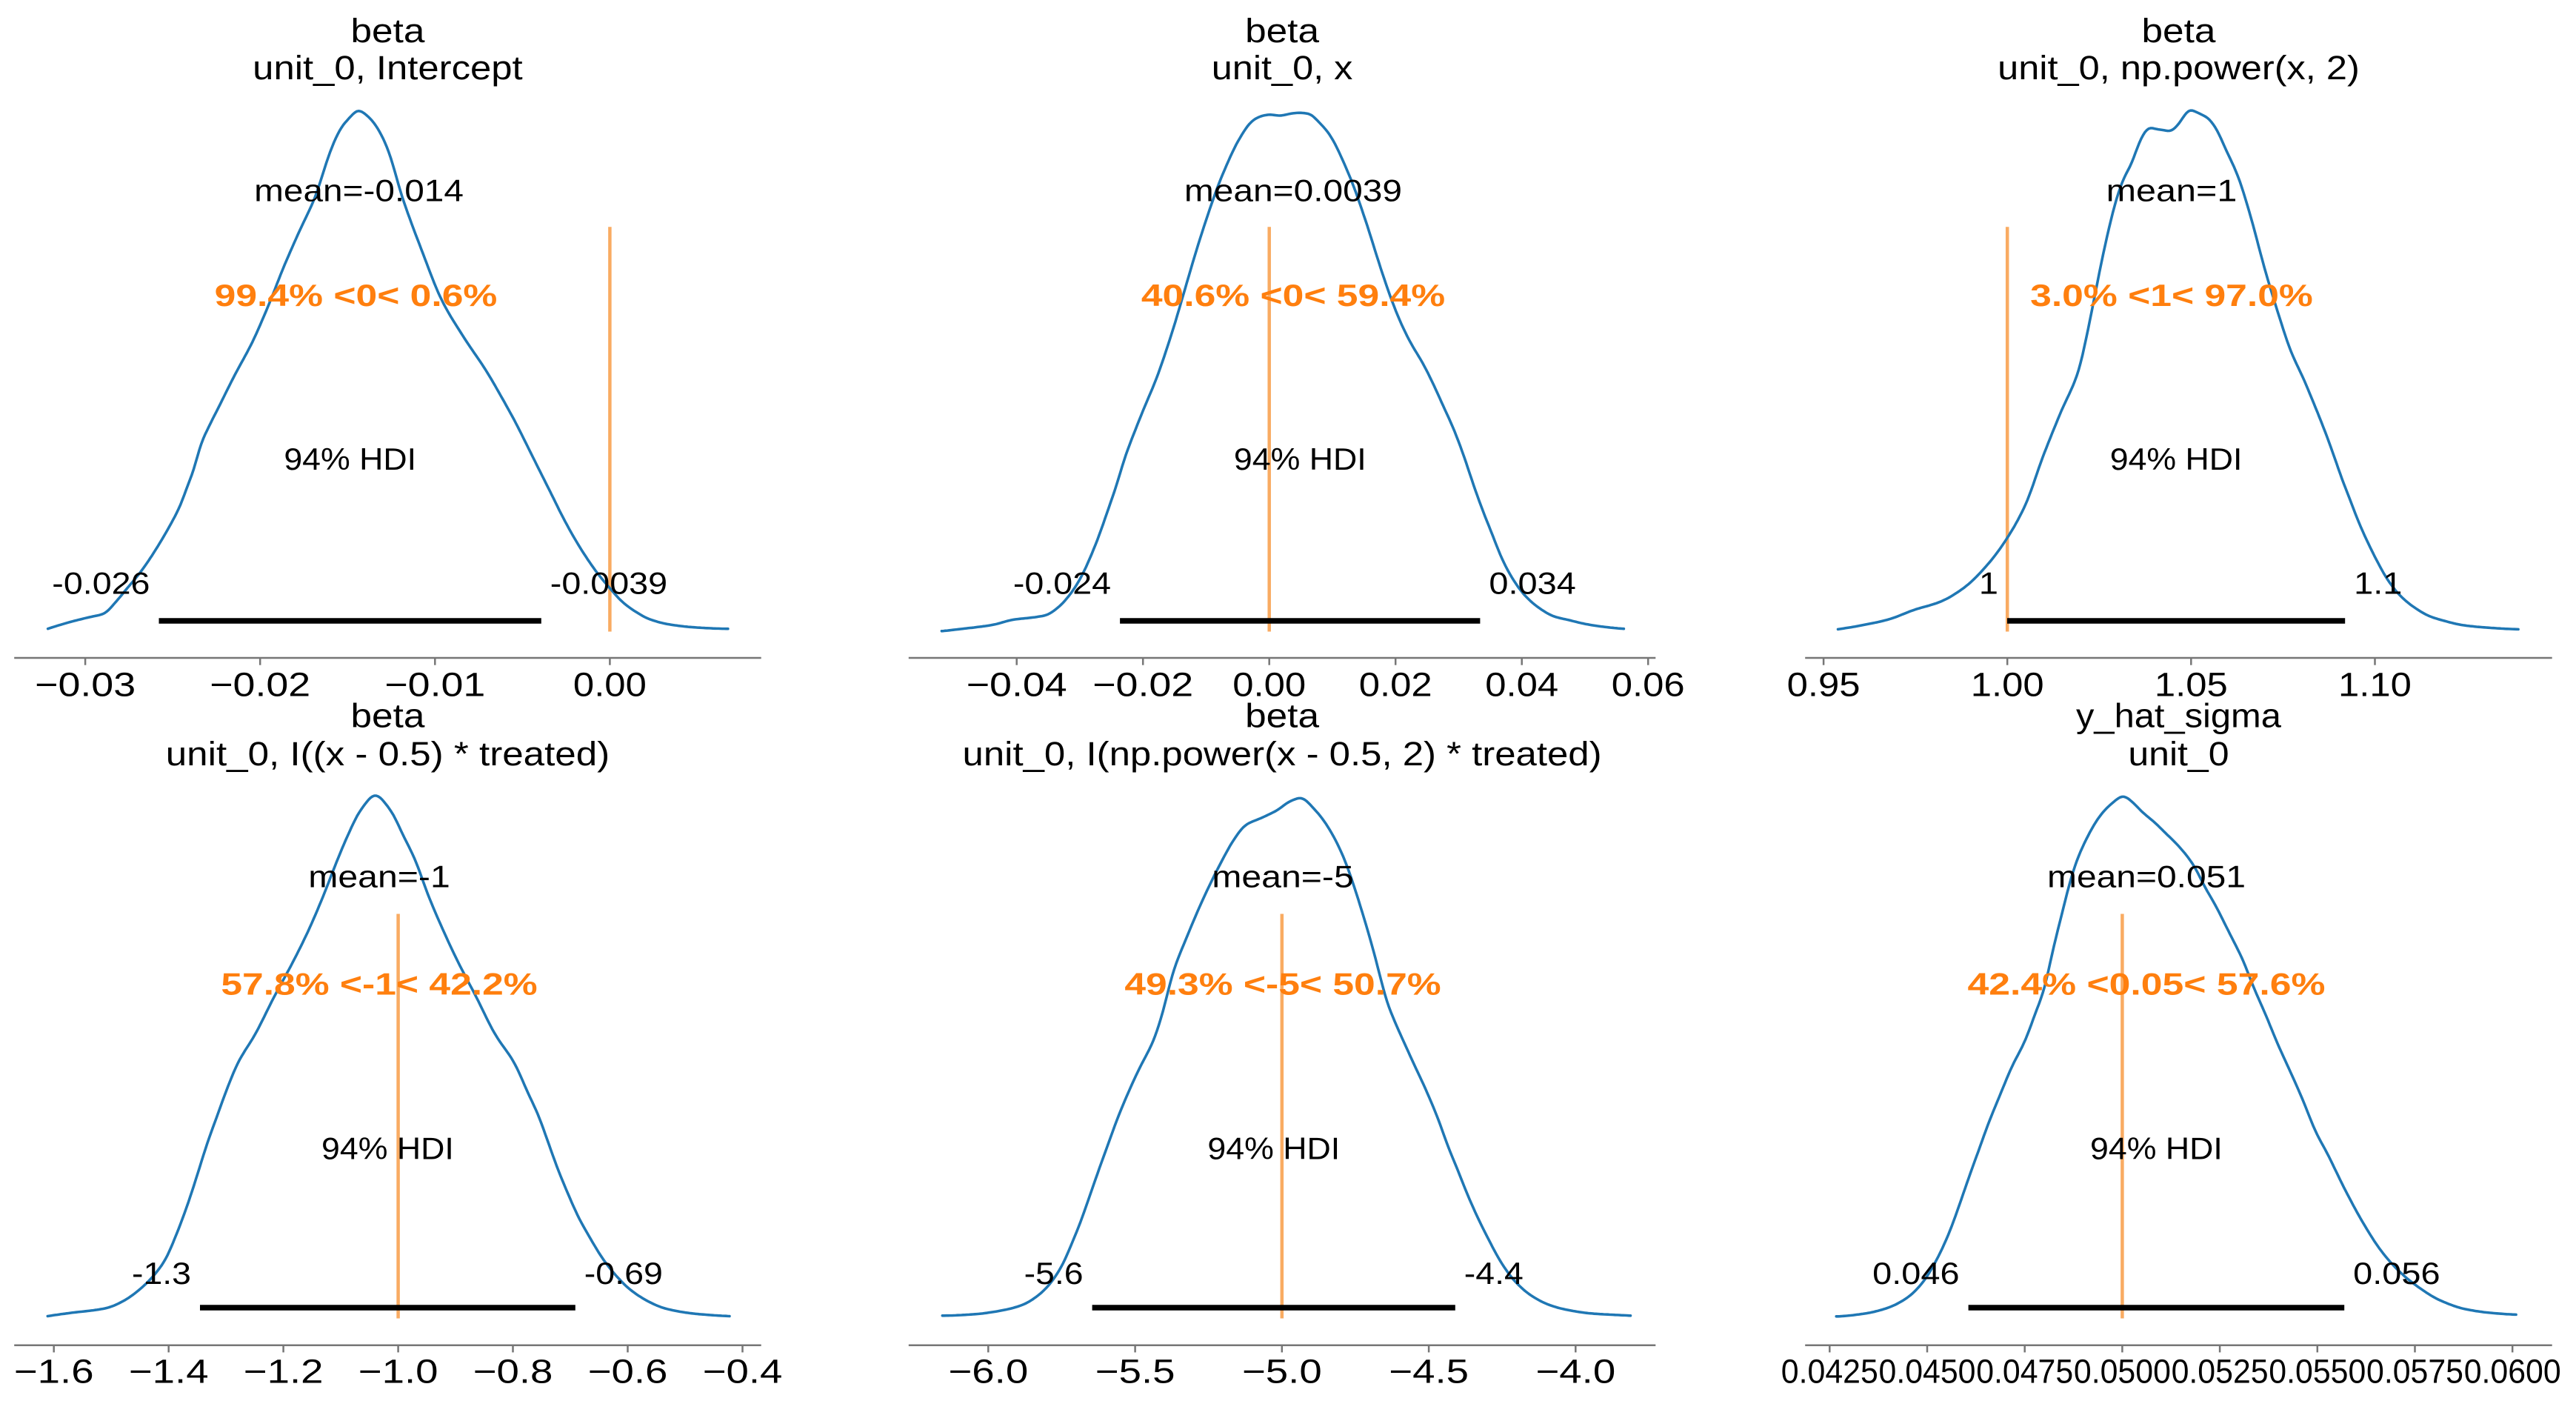  What do you see at coordinates (388, 754) in the screenshot?
I see `svg-text: unit_0, I((x - 0.5) * treated)` at bounding box center [388, 754].